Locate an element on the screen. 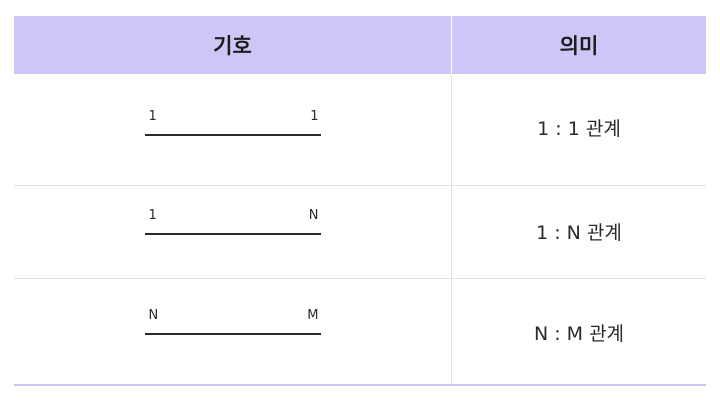  meaning-cell: N : M 관계 is located at coordinates (579, 331).